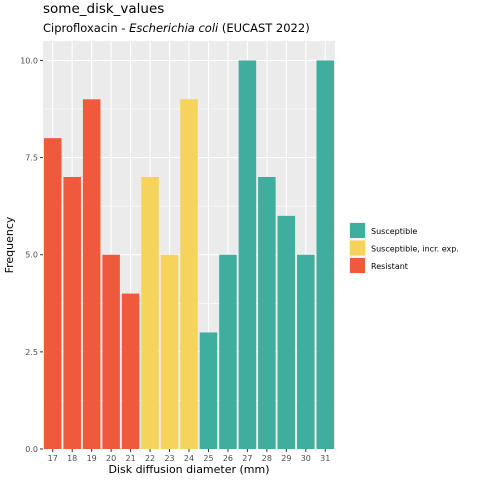  I want to click on subtitle-organism: Escherichia coli, so click(174, 28).